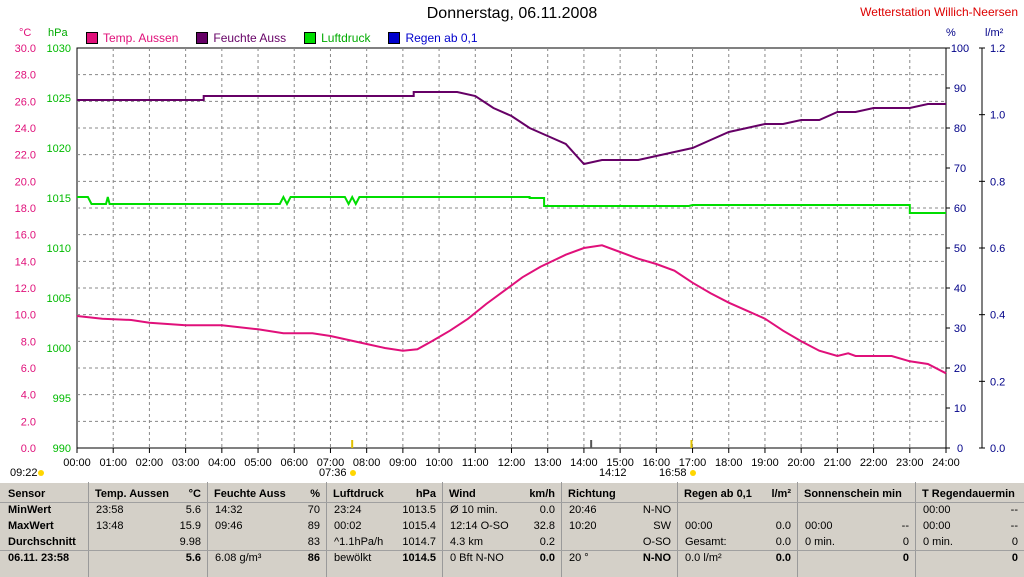 This screenshot has height=577, width=1024. Describe the element at coordinates (960, 369) in the screenshot. I see `humidity-tick-label: 20` at that location.